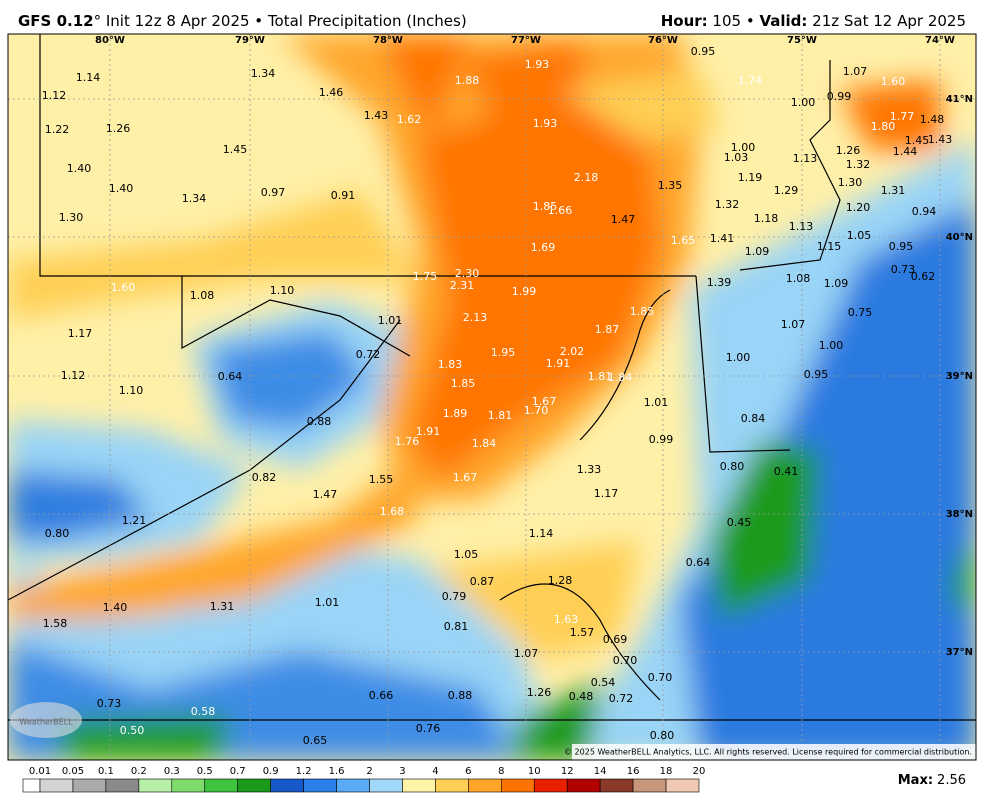 Image resolution: width=984 pixels, height=812 pixels. I want to click on precip-value: 1.69, so click(543, 247).